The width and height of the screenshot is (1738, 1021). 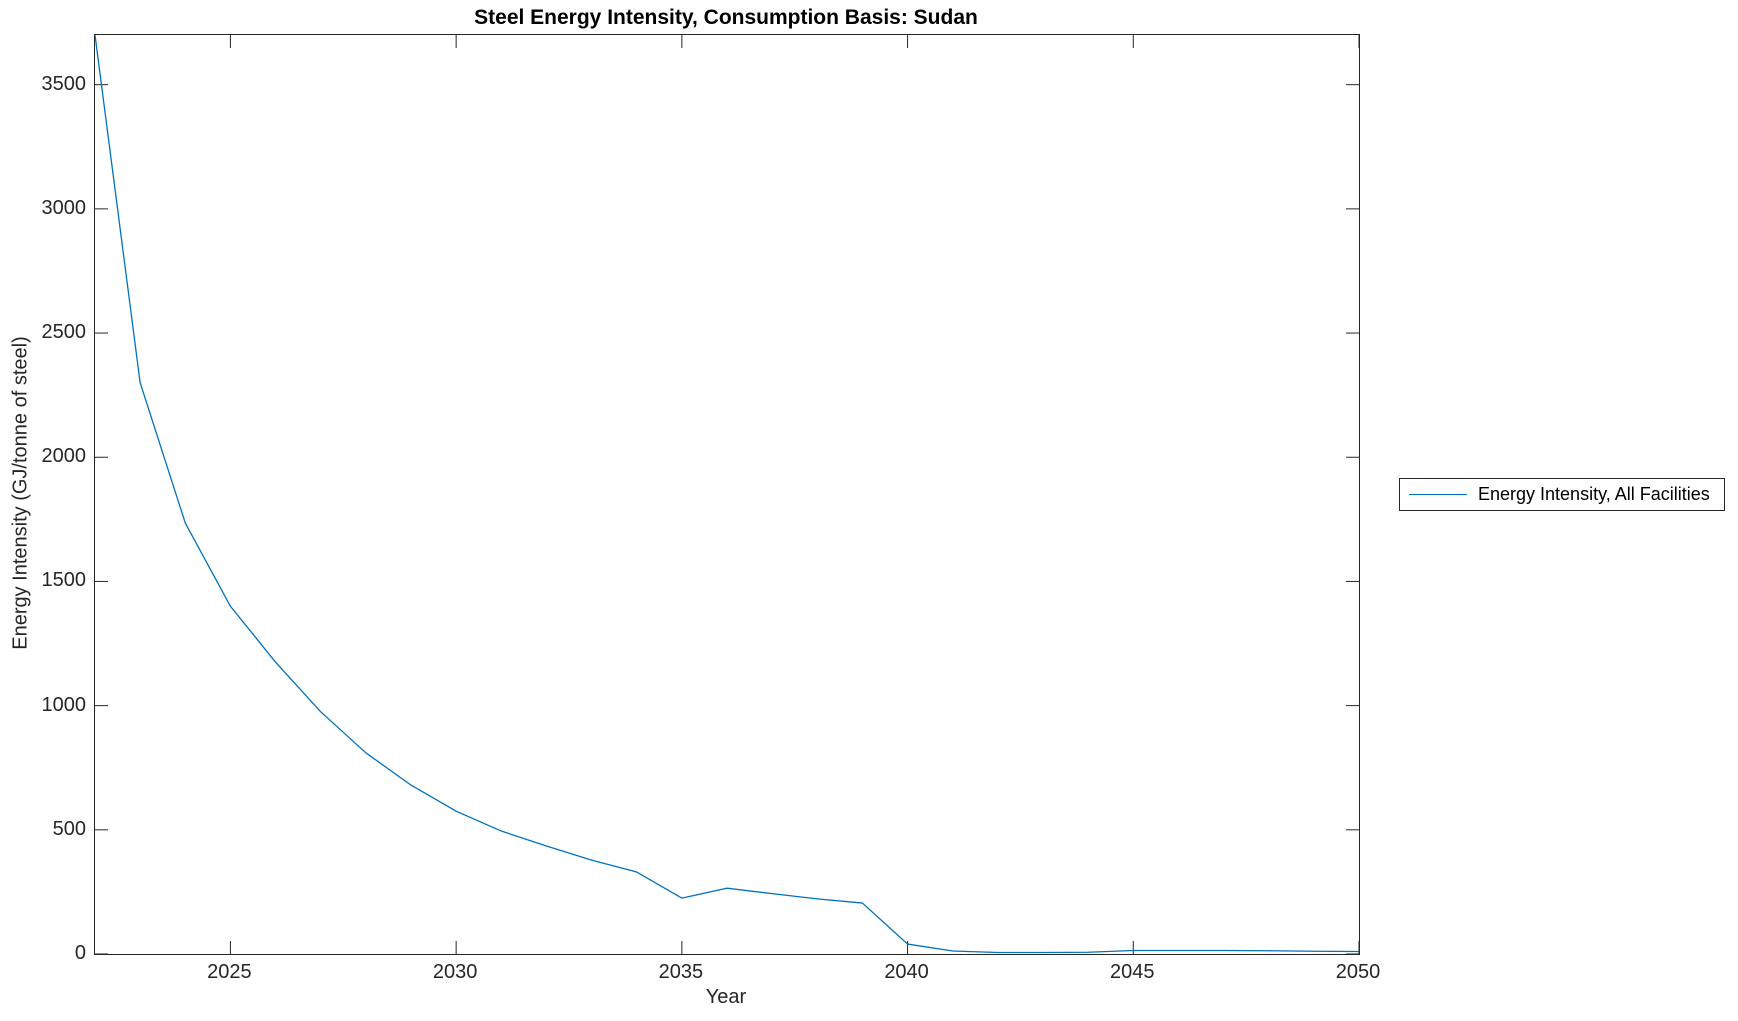 I want to click on y-tick-label: 3000, so click(x=64, y=207).